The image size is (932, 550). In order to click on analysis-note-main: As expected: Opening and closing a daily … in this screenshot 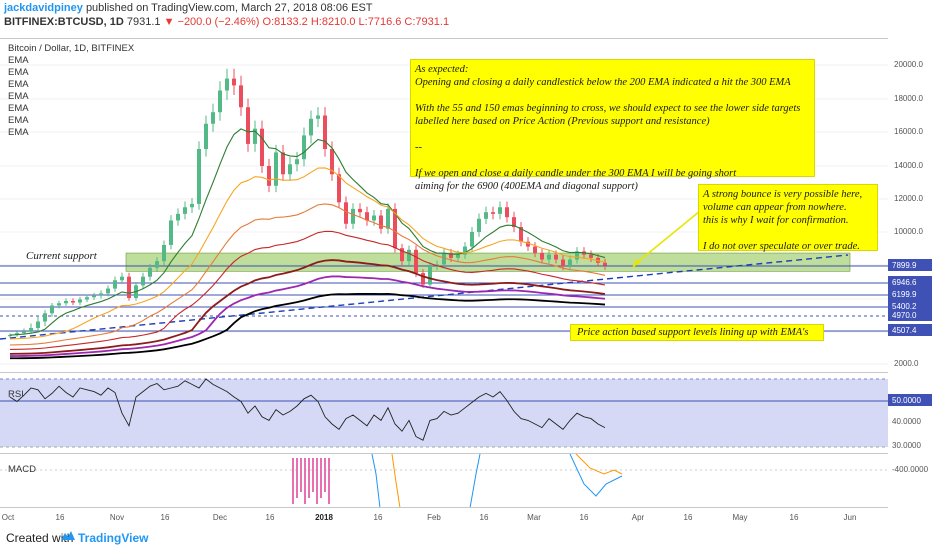, I will do `click(612, 125)`.